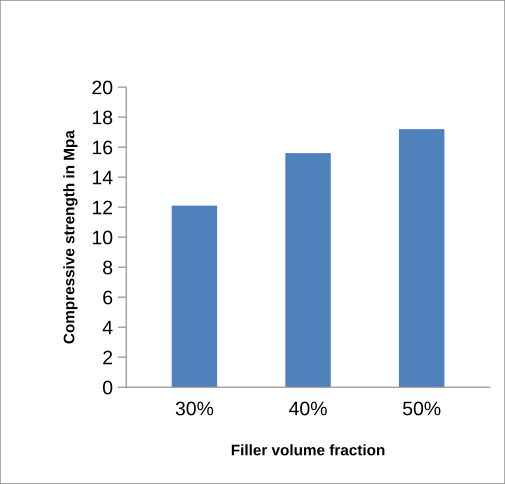 This screenshot has height=484, width=505. What do you see at coordinates (195, 409) in the screenshot?
I see `x-tick-label: 30%` at bounding box center [195, 409].